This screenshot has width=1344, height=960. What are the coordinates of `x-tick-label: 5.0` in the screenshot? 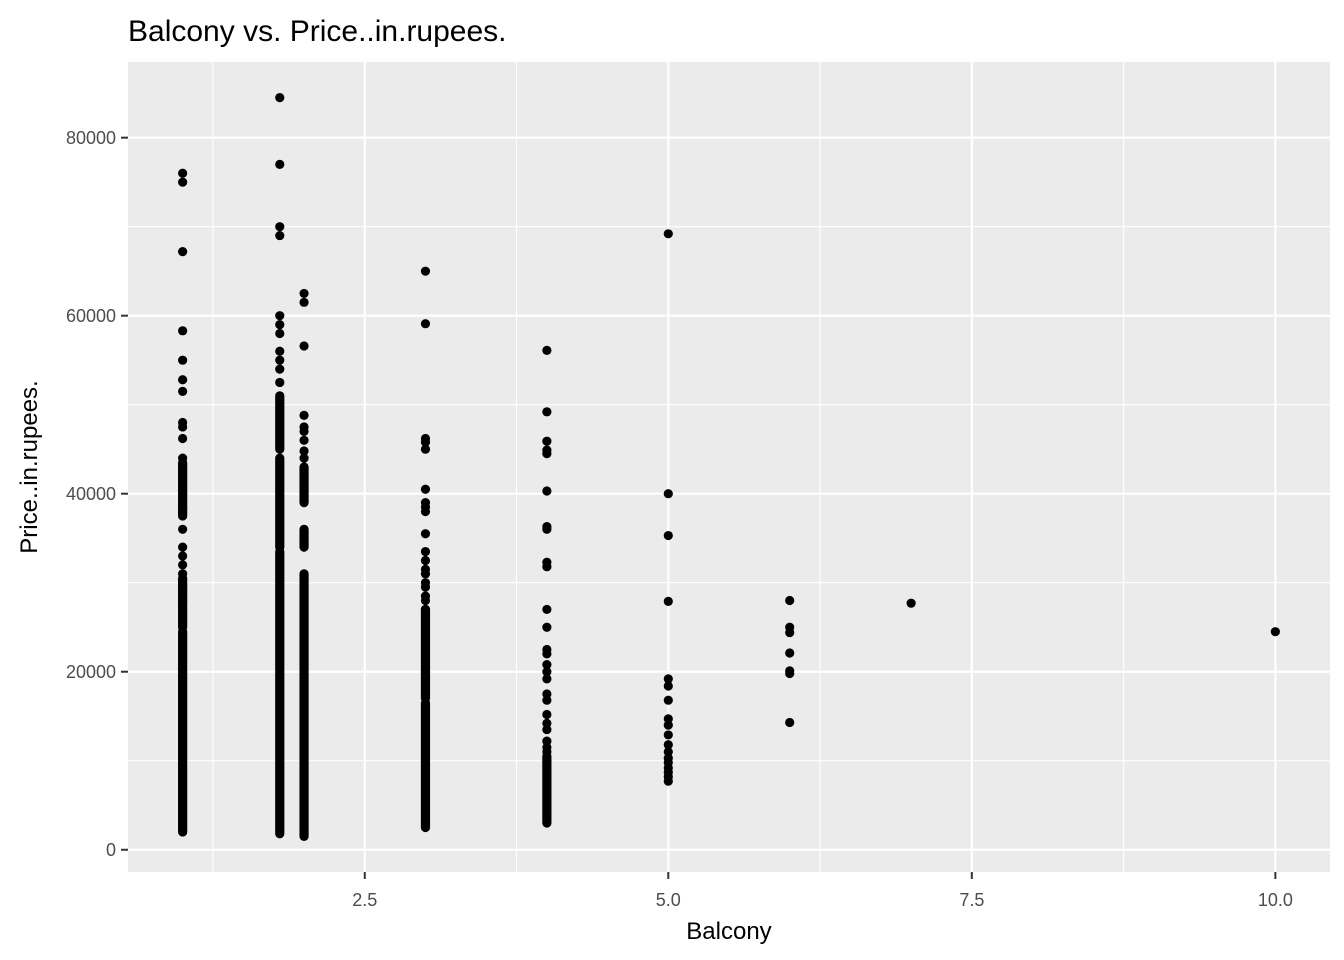 It's located at (668, 900).